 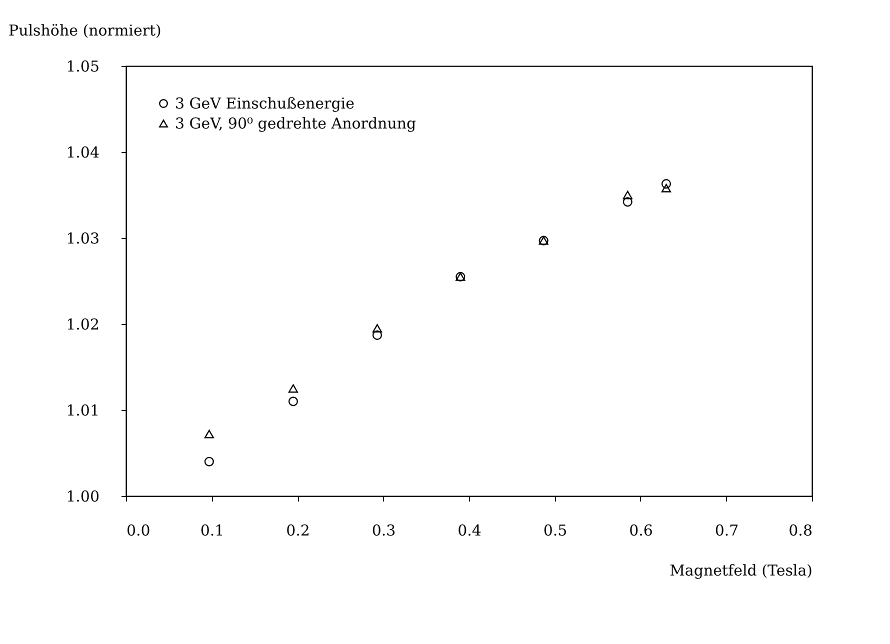 I want to click on y-axis-title: Pulshöhe (normiert), so click(x=85, y=31).